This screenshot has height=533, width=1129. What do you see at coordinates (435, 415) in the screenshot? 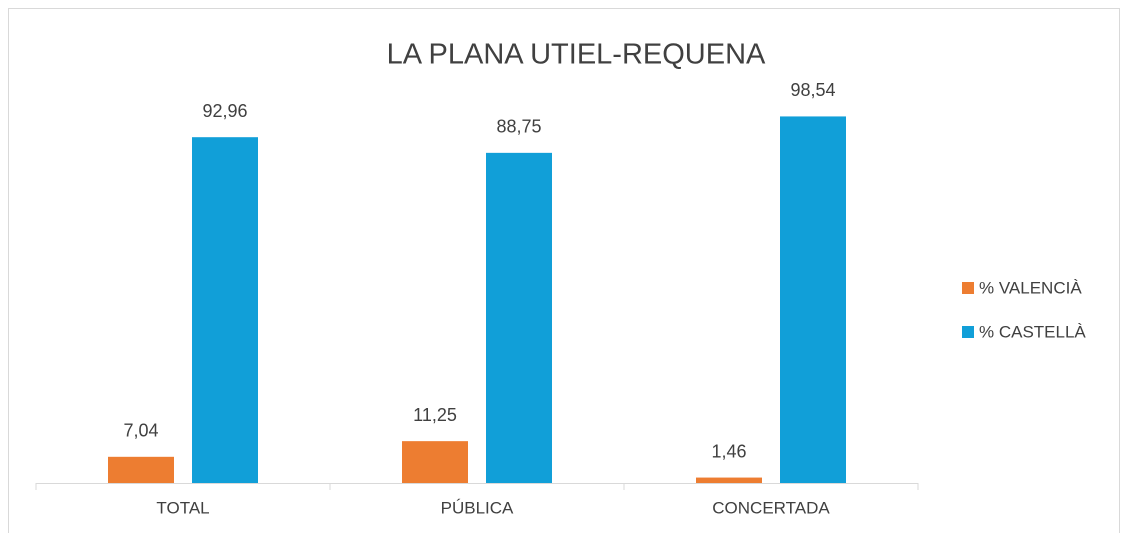
I see `data-label: 11,25` at bounding box center [435, 415].